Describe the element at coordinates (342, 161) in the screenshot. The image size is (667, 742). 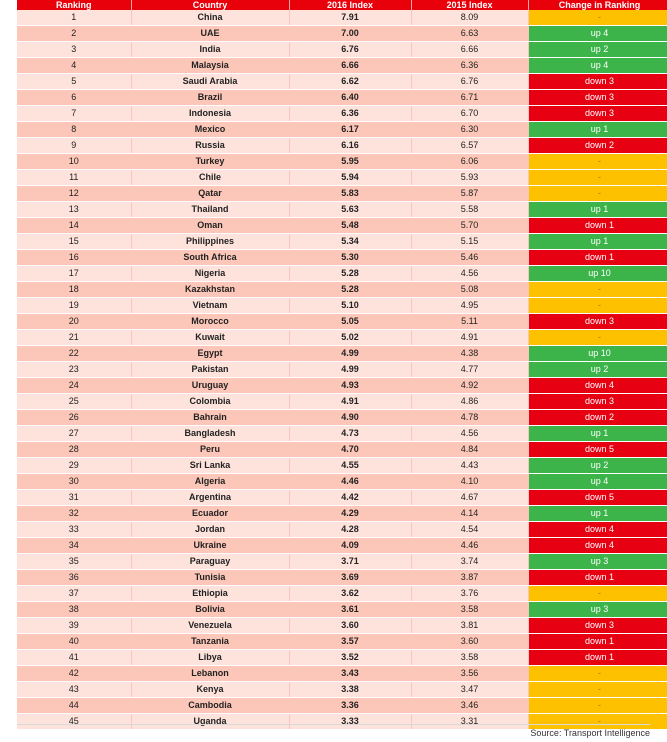
I see `table-row: 10 Turkey 5.95 6.06-` at that location.